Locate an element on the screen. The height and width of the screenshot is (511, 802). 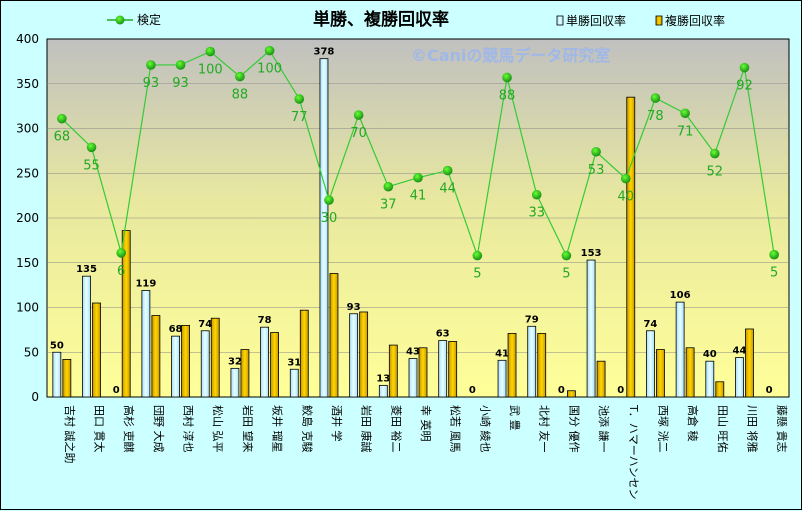
legend-blue-swatch is located at coordinates (560, 20).